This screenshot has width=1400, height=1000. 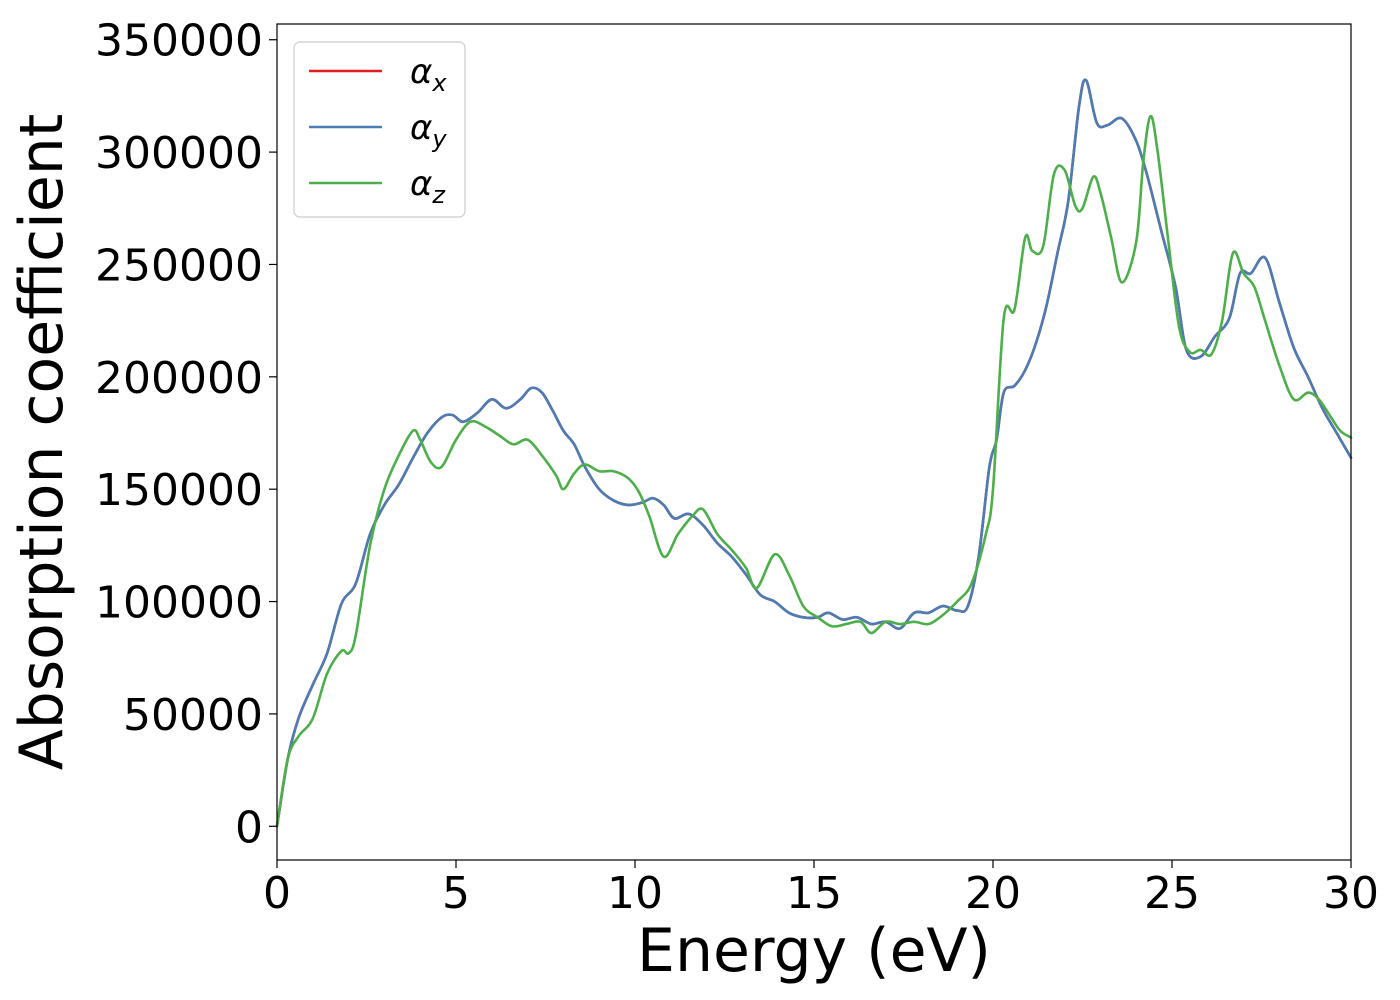 What do you see at coordinates (179, 603) in the screenshot?
I see `y-tick-label: 100000` at bounding box center [179, 603].